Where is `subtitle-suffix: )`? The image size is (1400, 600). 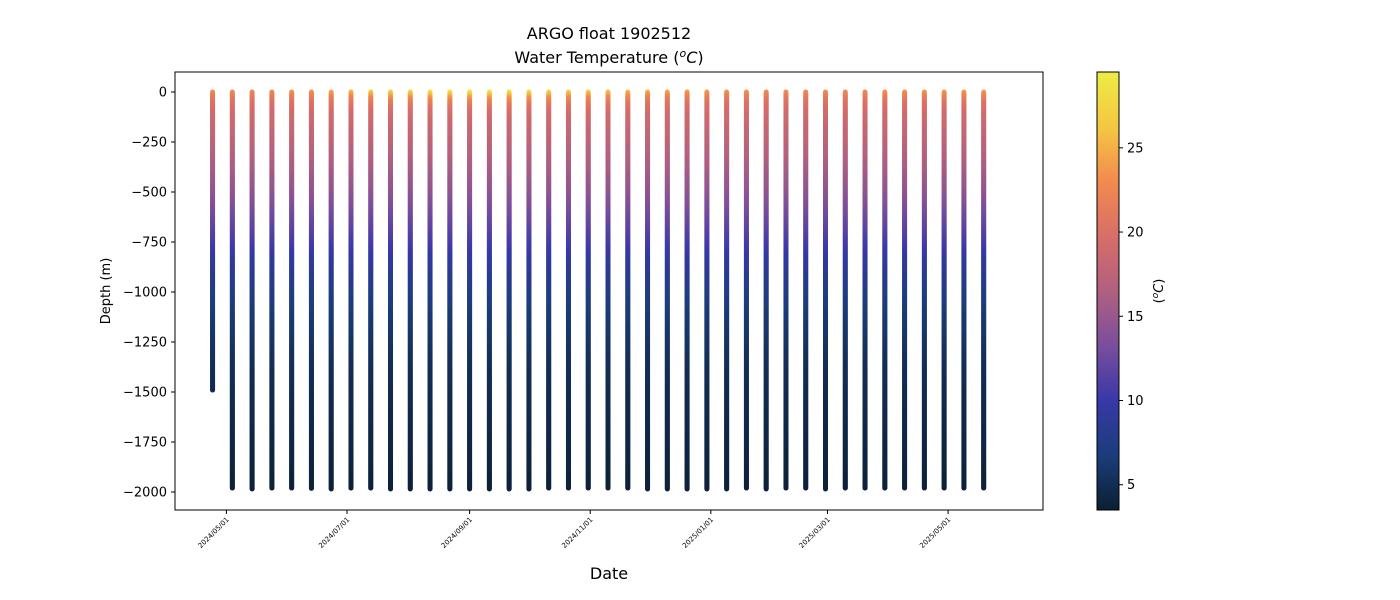
subtitle-suffix: ) is located at coordinates (700, 57).